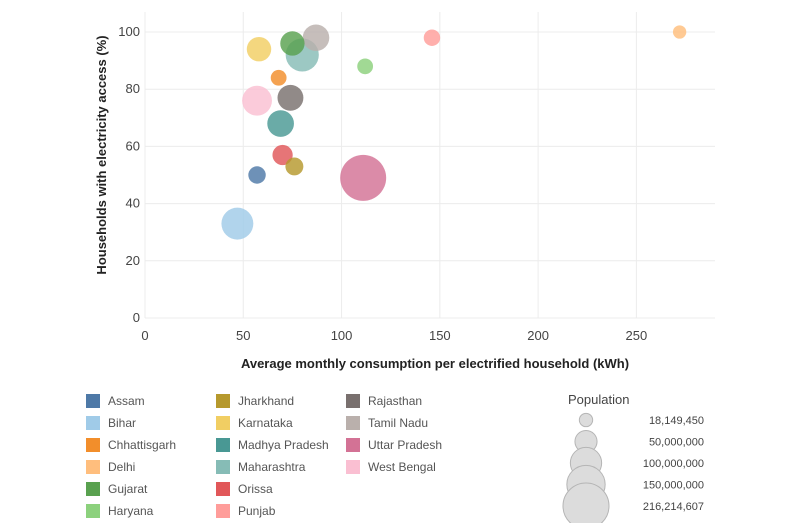  What do you see at coordinates (290, 97) in the screenshot?
I see `bubble-rajasthan` at bounding box center [290, 97].